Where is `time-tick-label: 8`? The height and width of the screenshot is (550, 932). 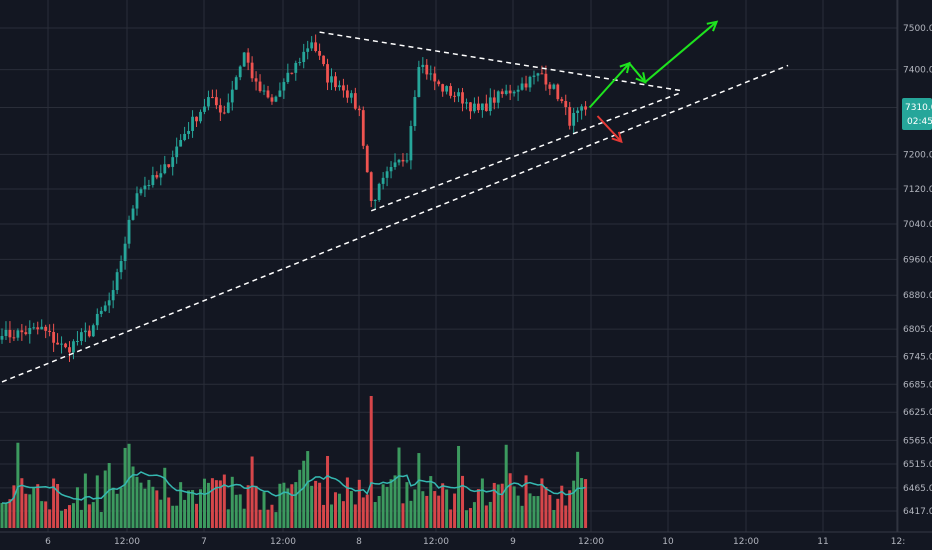
time-tick-label: 8 is located at coordinates (359, 542).